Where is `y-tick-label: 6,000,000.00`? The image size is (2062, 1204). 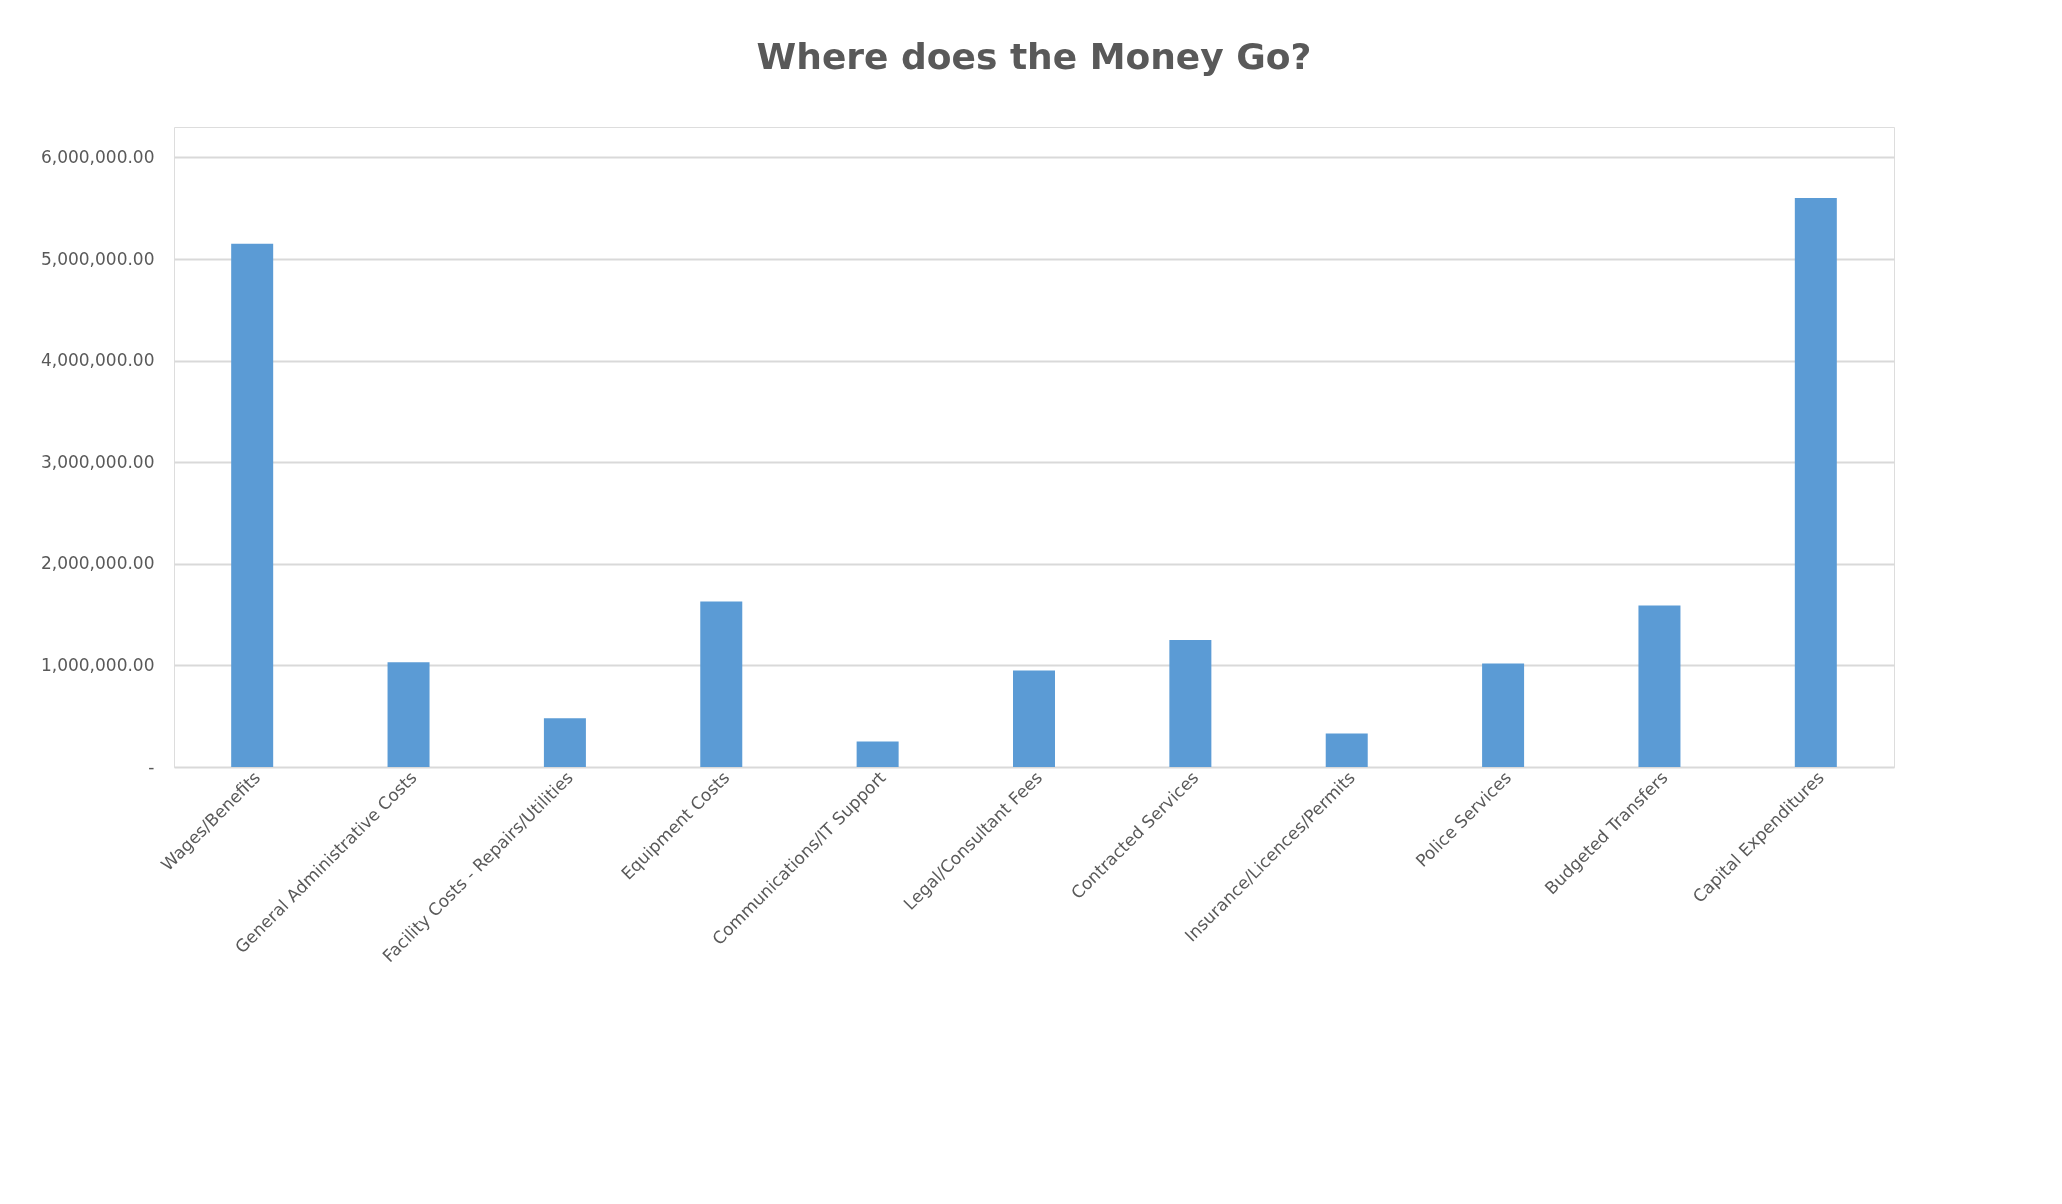
y-tick-label: 6,000,000.00 is located at coordinates (97, 156).